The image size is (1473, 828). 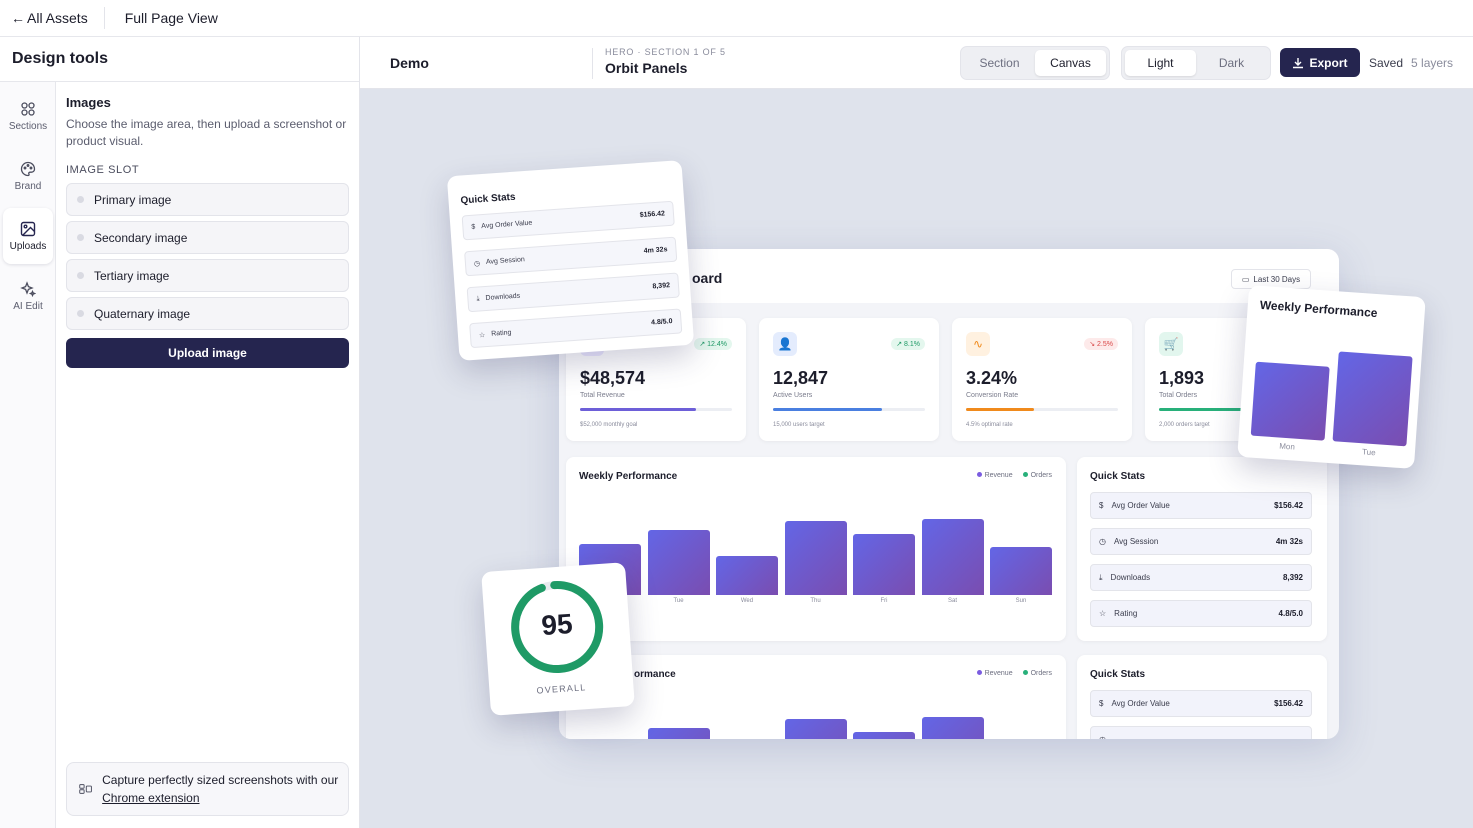 I want to click on rail-item-brand: Brand, so click(x=28, y=176).